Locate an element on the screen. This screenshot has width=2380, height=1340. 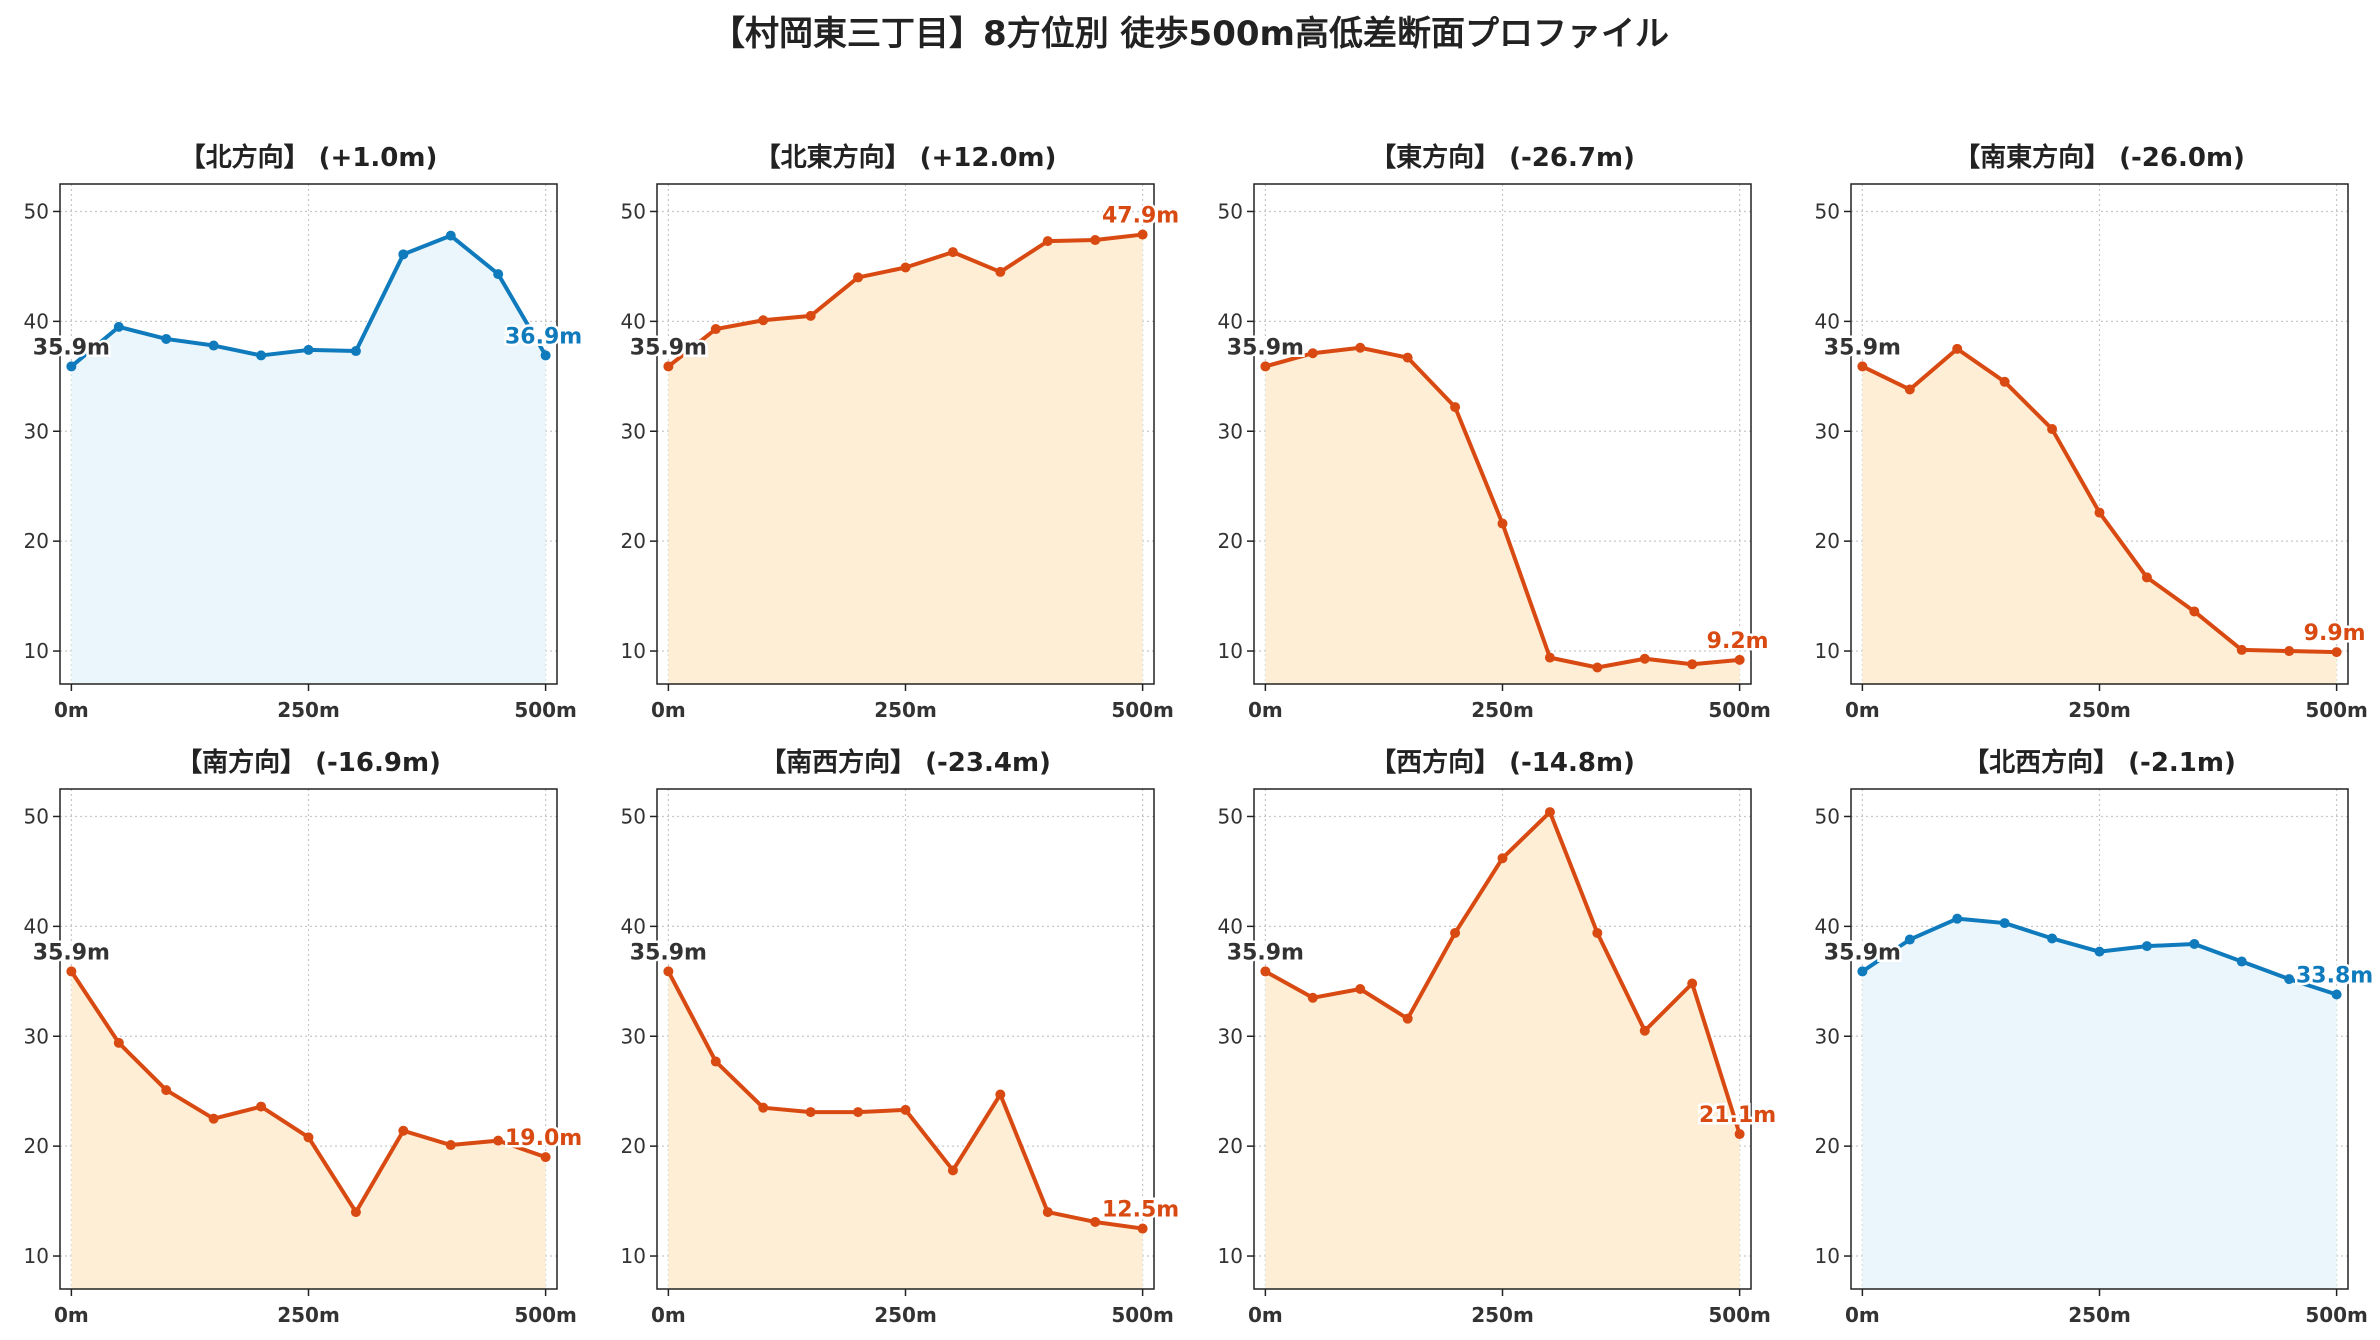
end-elevation-label: 33.8m is located at coordinates (2334, 975).